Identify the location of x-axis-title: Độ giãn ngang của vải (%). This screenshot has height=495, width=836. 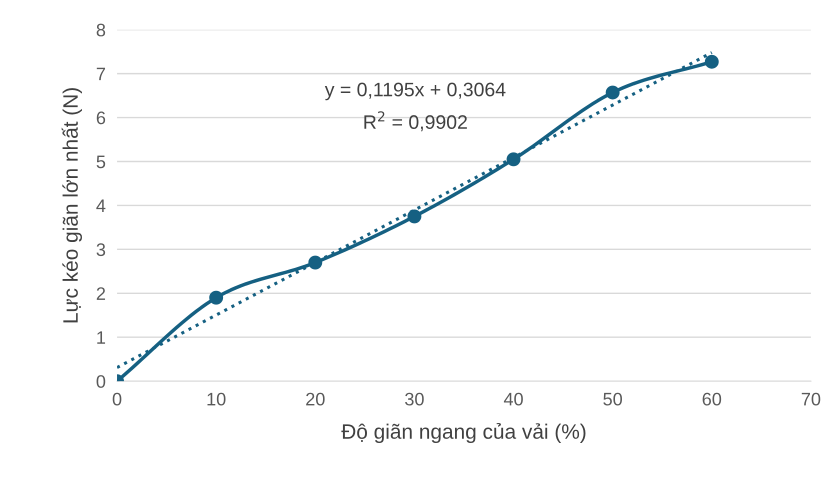
(463, 433).